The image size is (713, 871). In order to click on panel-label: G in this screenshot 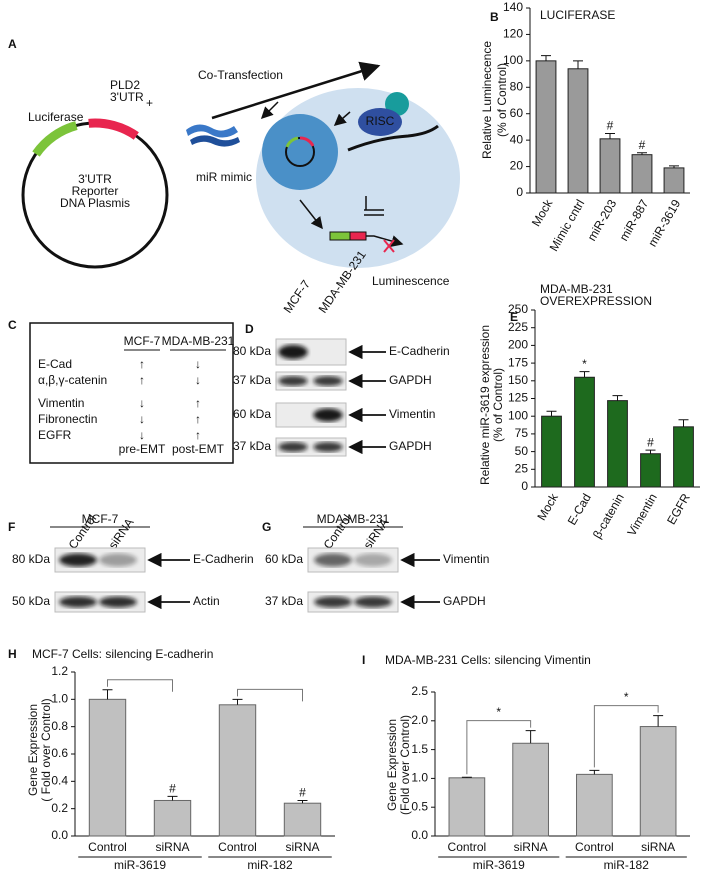, I will do `click(266, 527)`.